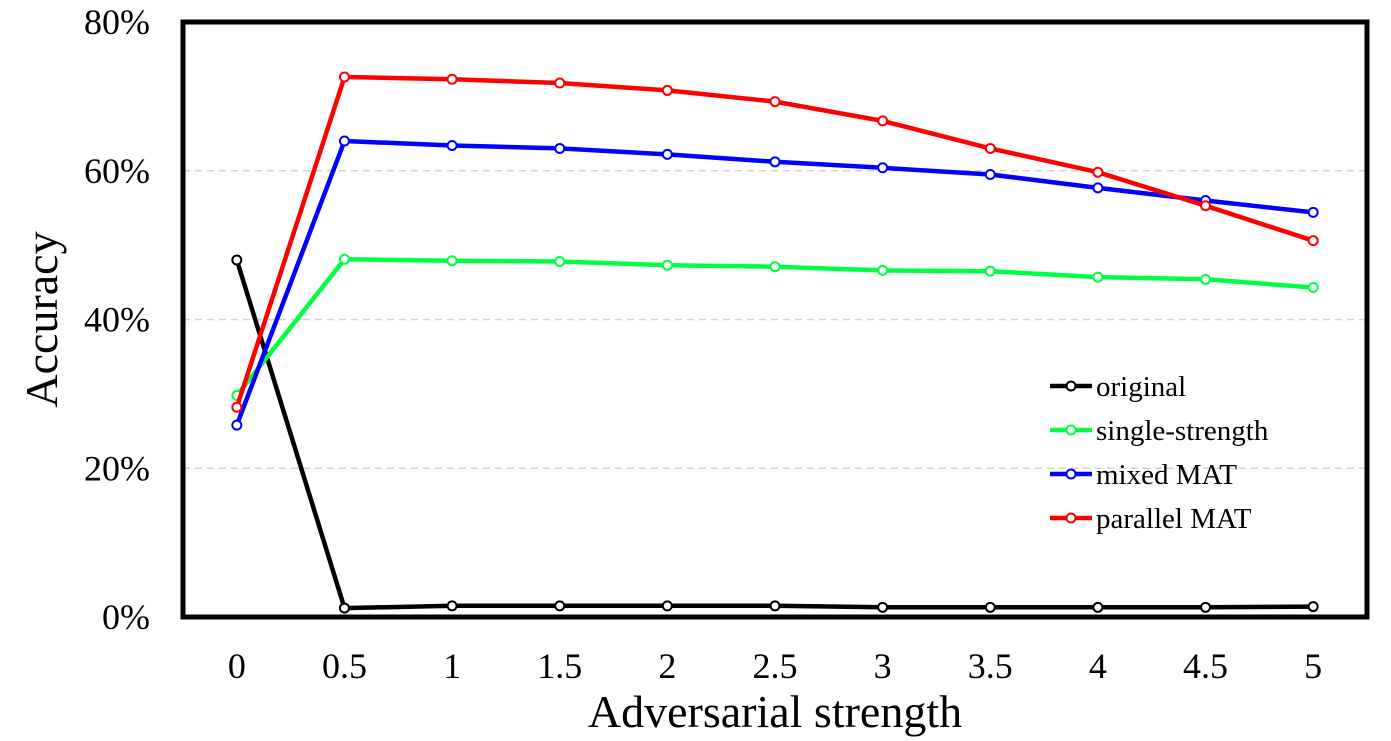 The height and width of the screenshot is (741, 1391). What do you see at coordinates (1313, 666) in the screenshot?
I see `x-tick-label: 5` at bounding box center [1313, 666].